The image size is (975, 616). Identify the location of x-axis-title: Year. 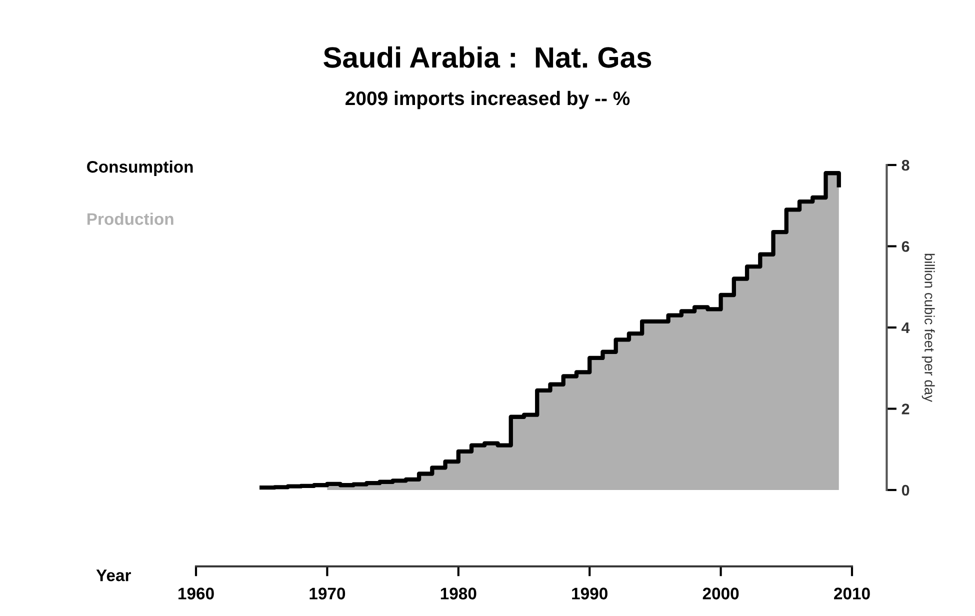
(113, 576).